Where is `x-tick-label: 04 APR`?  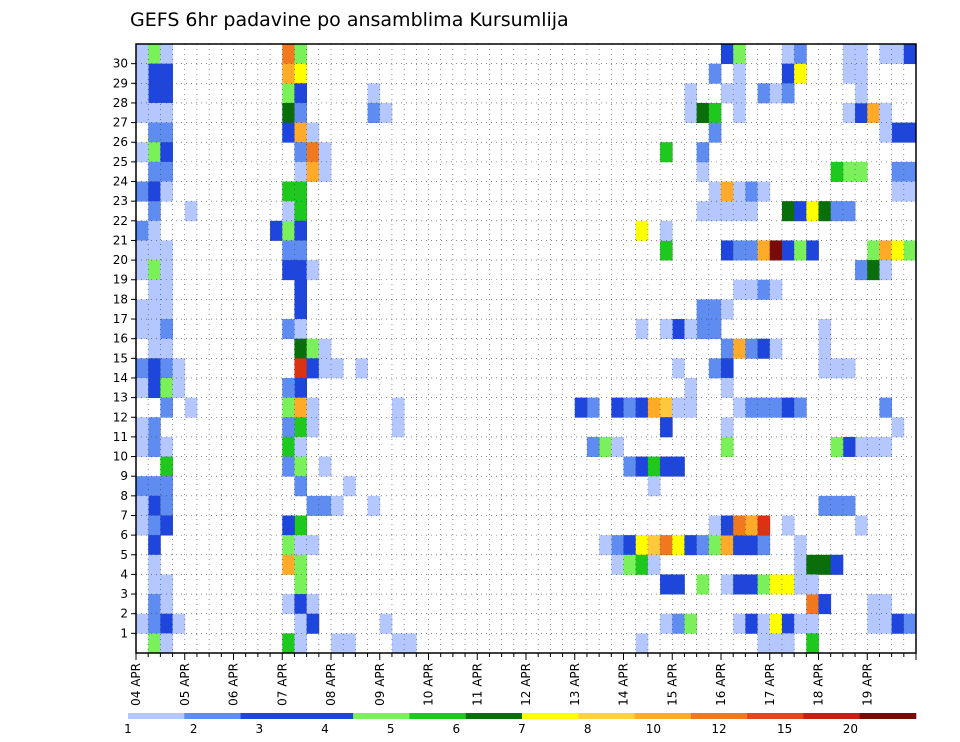 x-tick-label: 04 APR is located at coordinates (136, 684).